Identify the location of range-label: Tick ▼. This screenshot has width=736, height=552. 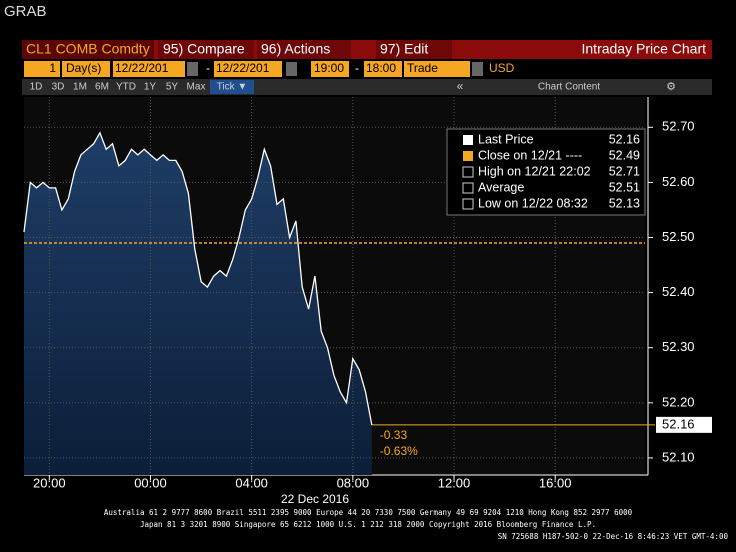
(232, 87).